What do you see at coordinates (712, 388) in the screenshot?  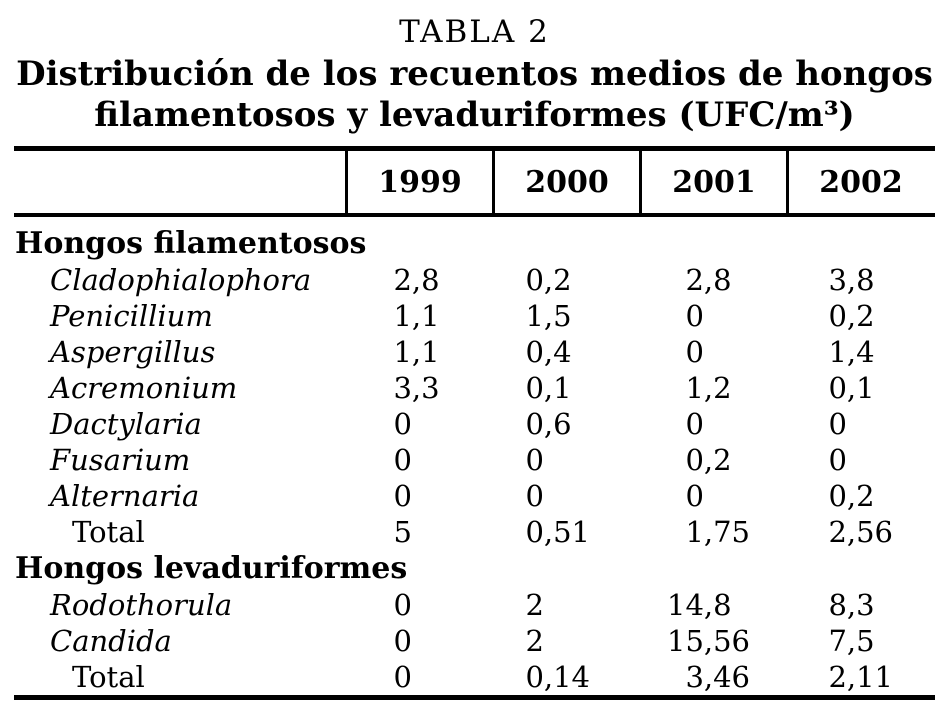 I see `value-cell: 1,2` at bounding box center [712, 388].